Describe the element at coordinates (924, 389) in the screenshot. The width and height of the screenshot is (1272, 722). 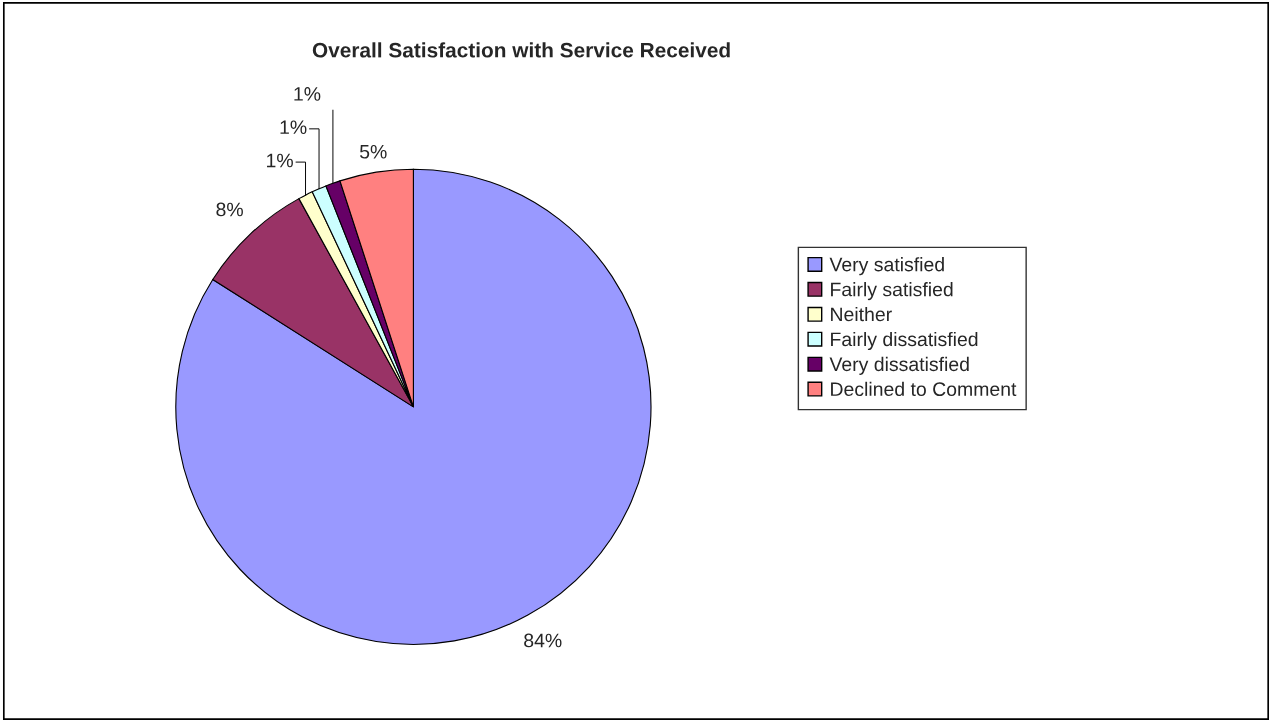
I see `legend-label: Declined to Comment` at that location.